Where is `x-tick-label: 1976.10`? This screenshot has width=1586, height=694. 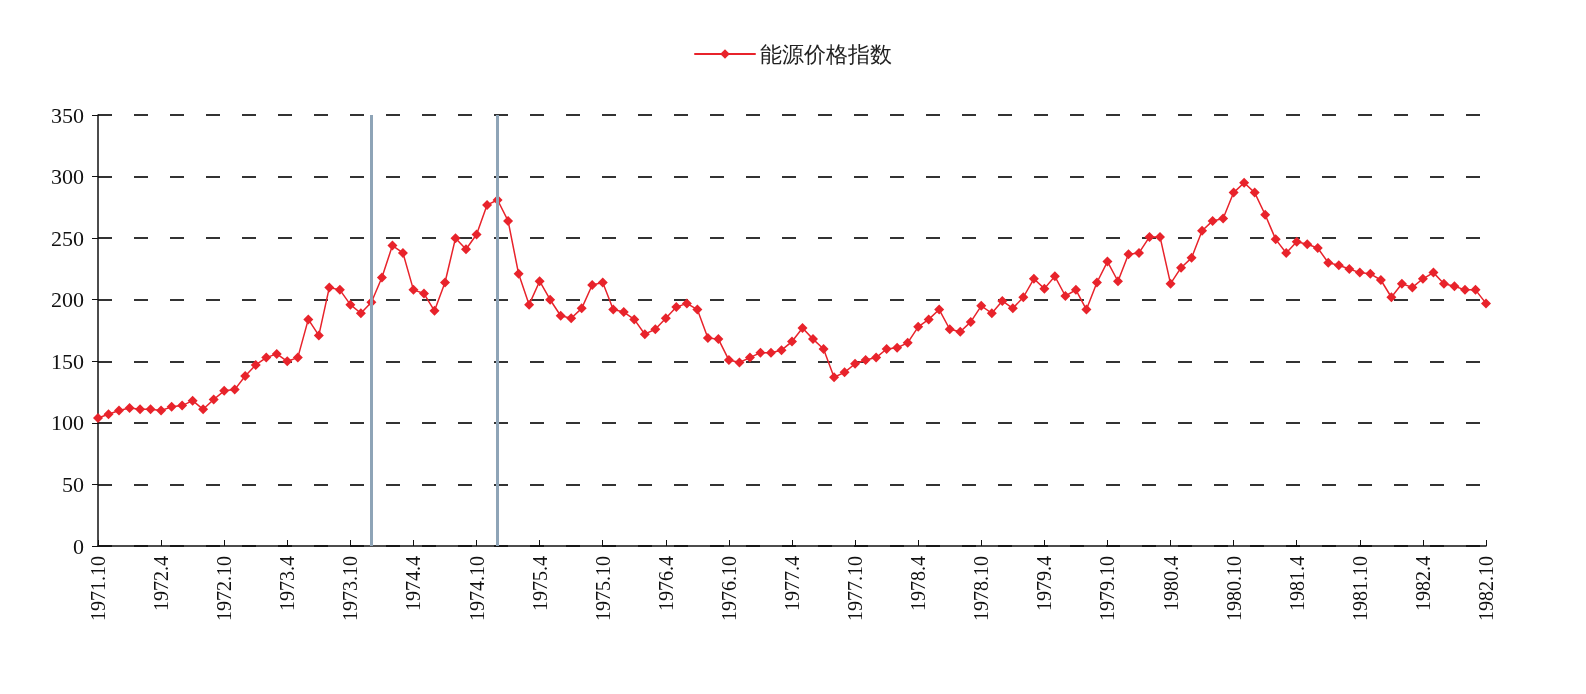
x-tick-label: 1976.10 is located at coordinates (728, 588).